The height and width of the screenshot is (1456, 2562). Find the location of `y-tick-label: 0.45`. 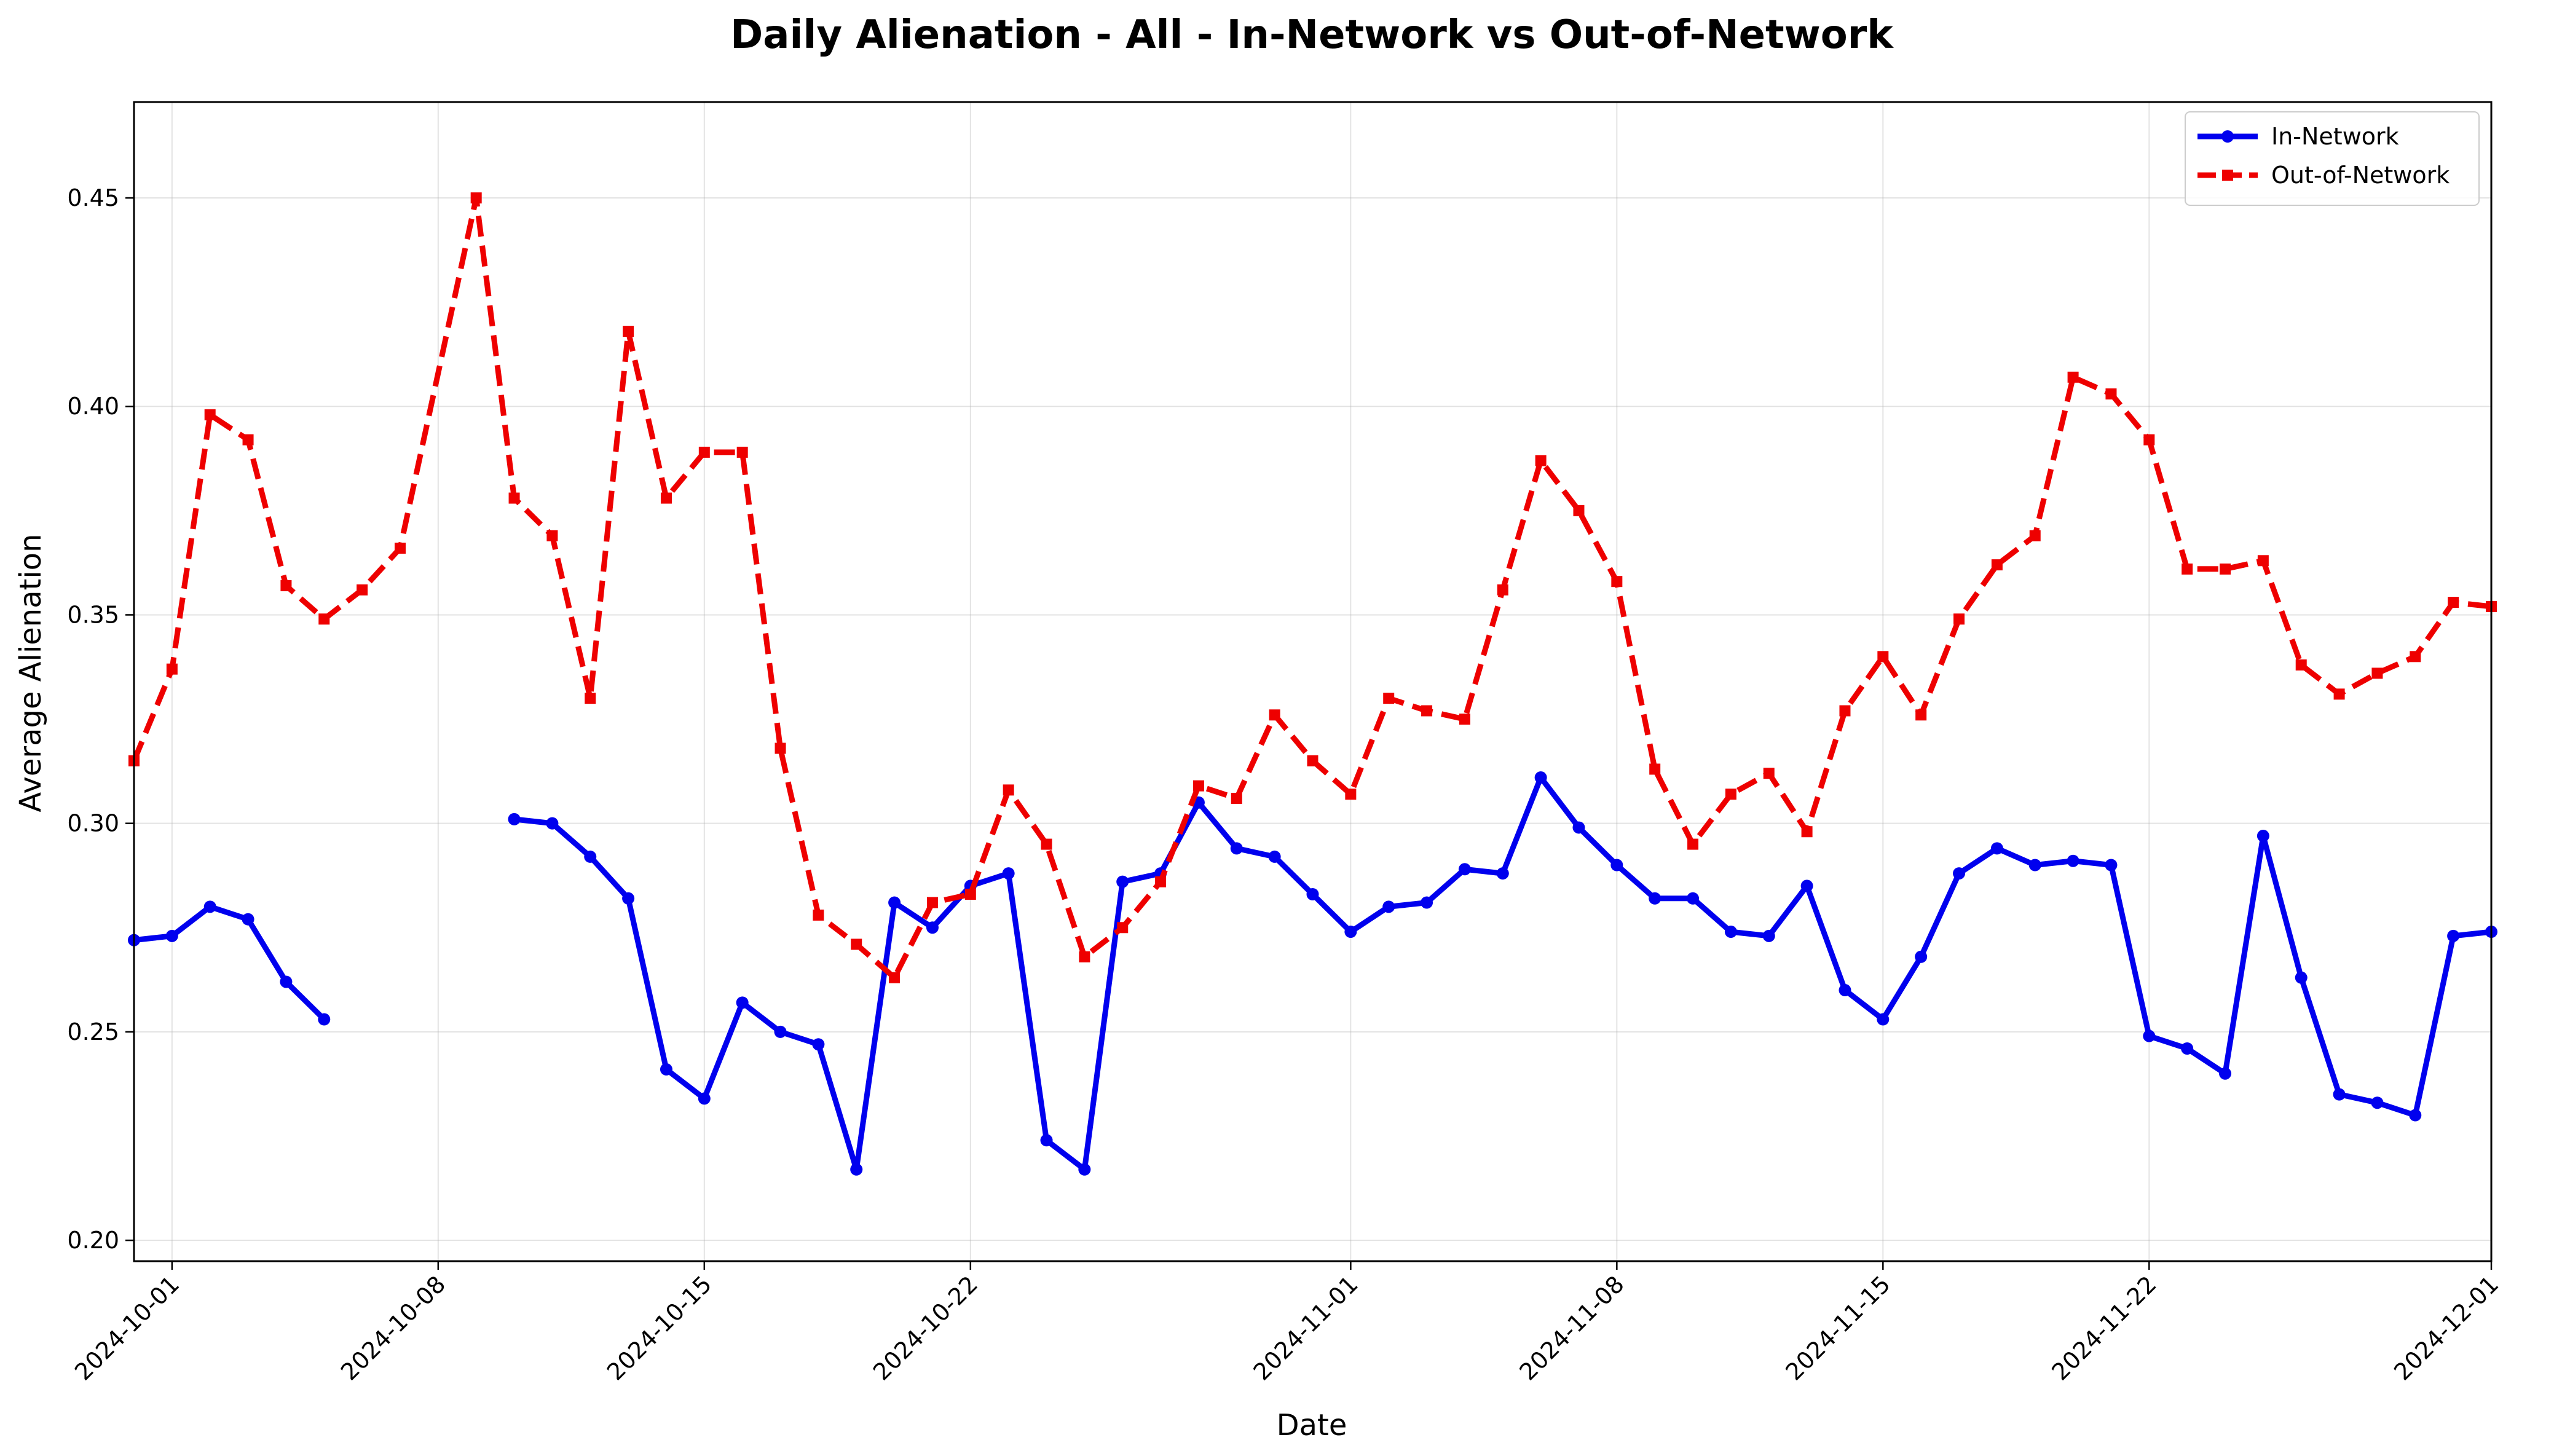

y-tick-label: 0.45 is located at coordinates (93, 197).